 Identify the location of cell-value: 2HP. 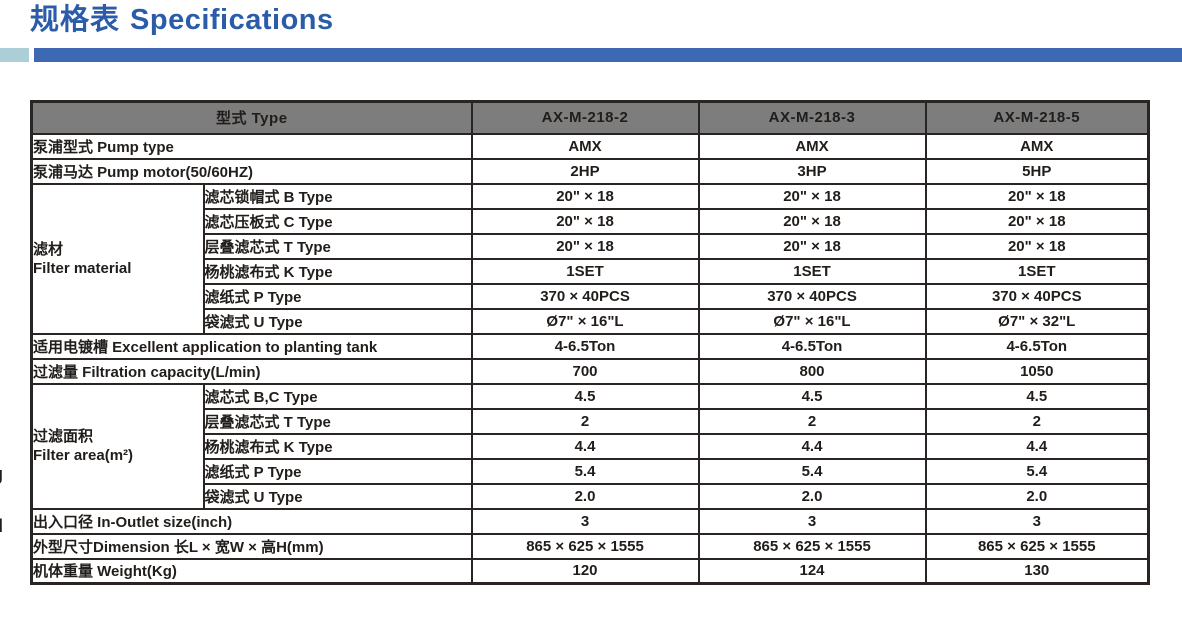
(585, 171).